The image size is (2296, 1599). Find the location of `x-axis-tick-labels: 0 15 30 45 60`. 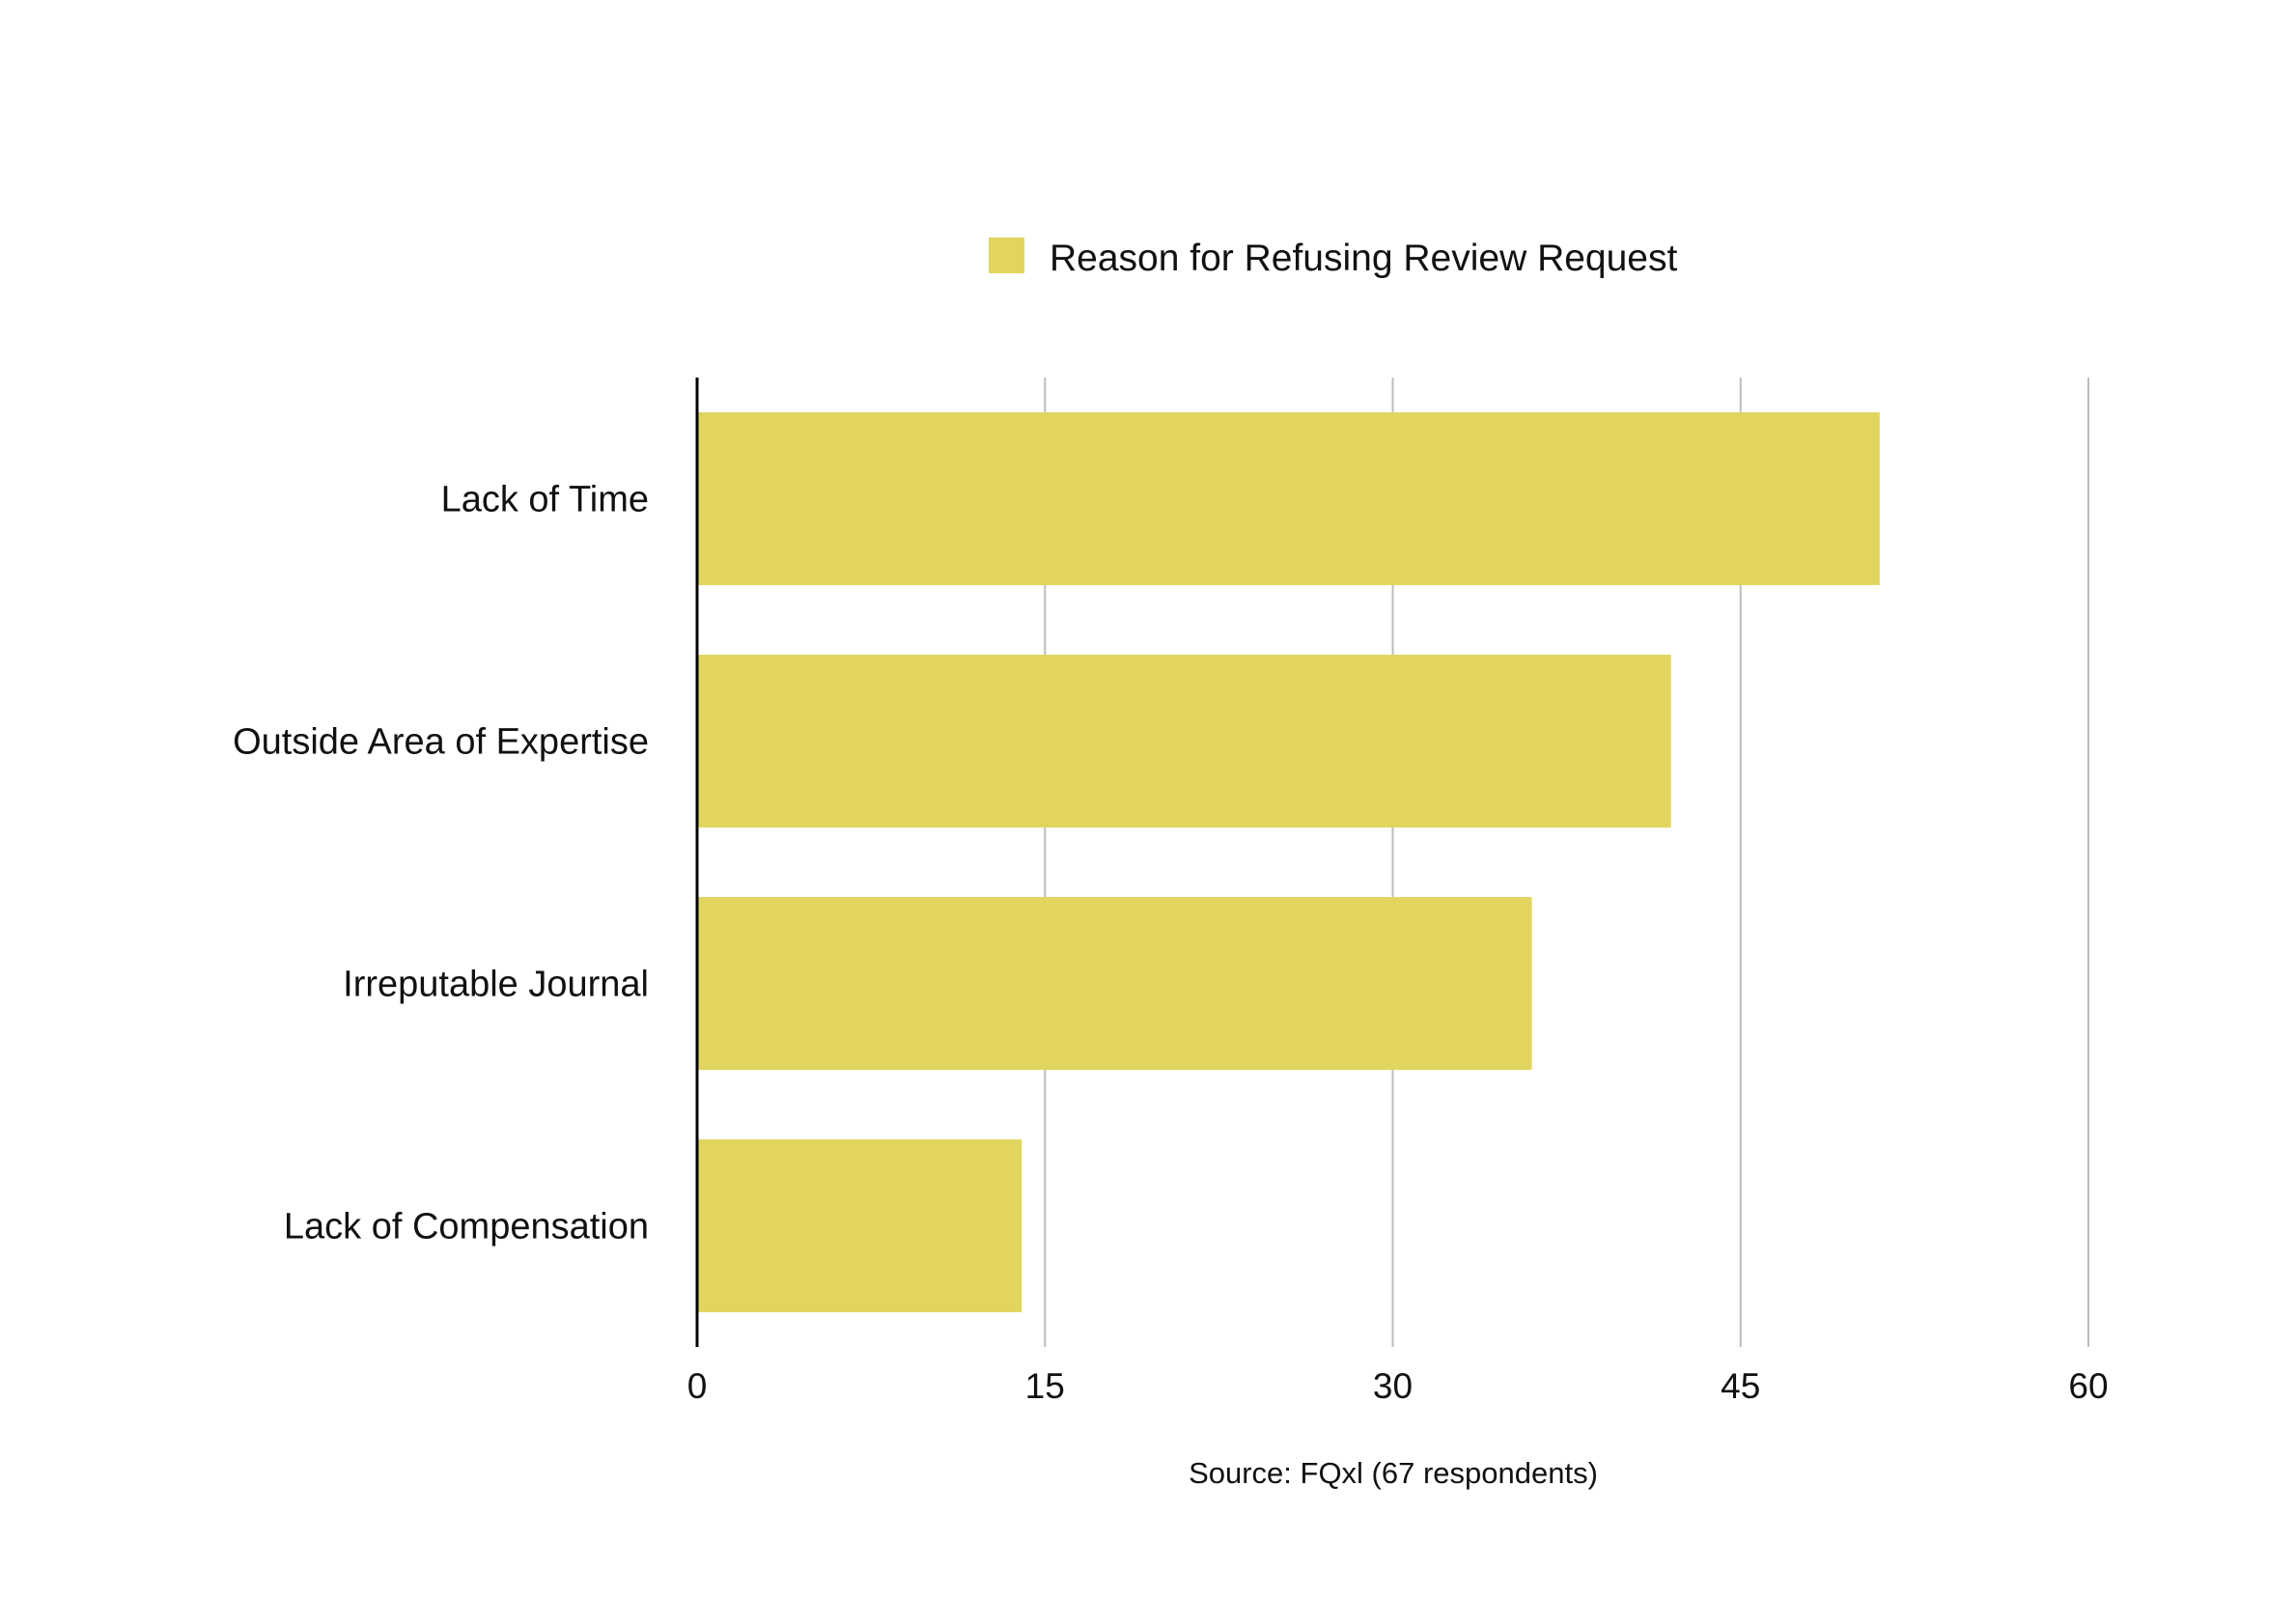

x-axis-tick-labels: 0 15 30 45 60 is located at coordinates (1398, 1386).